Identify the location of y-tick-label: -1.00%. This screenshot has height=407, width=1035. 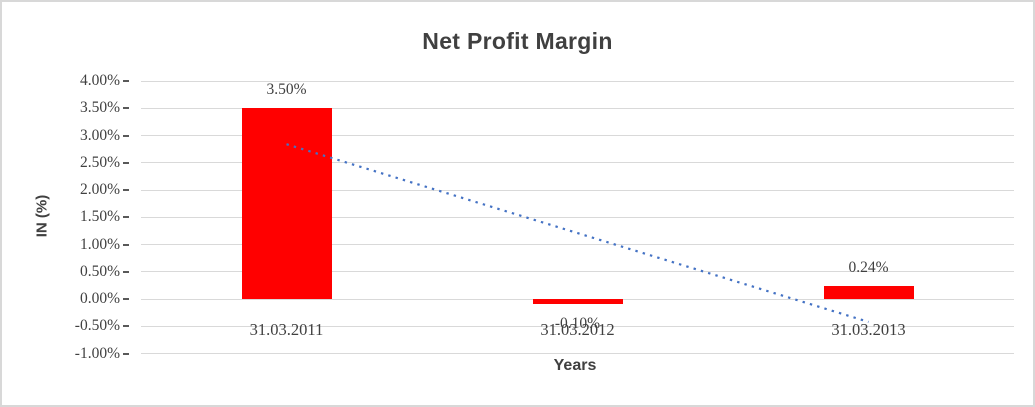
(97, 353).